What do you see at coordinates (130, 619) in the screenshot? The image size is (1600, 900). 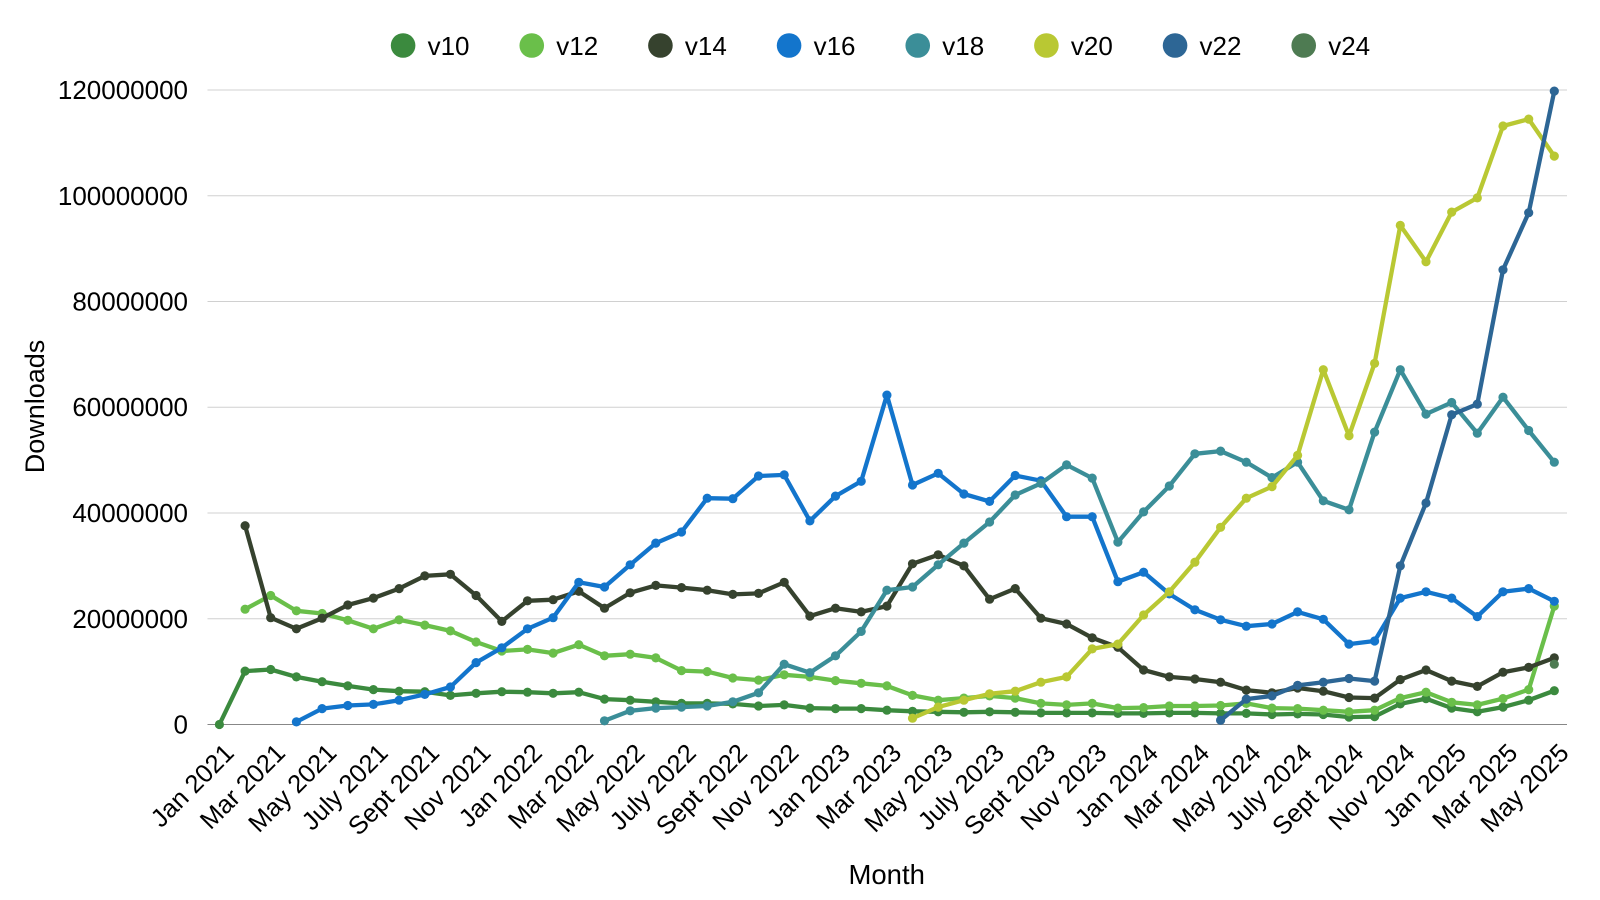 I see `svg-text: 20000000` at bounding box center [130, 619].